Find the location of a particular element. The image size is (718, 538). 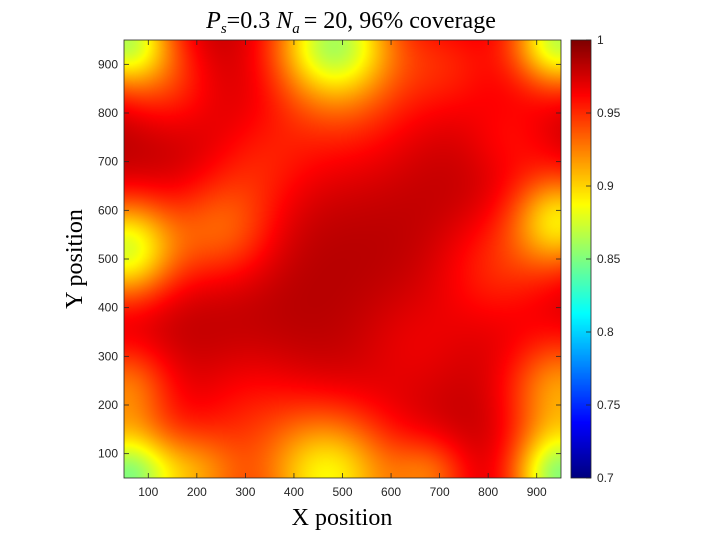

y-tick-label: 700 is located at coordinates (108, 162).